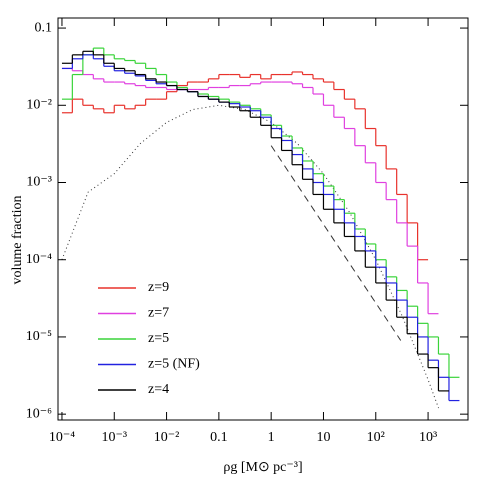  Describe the element at coordinates (158, 389) in the screenshot. I see `legend-label: z=4` at that location.